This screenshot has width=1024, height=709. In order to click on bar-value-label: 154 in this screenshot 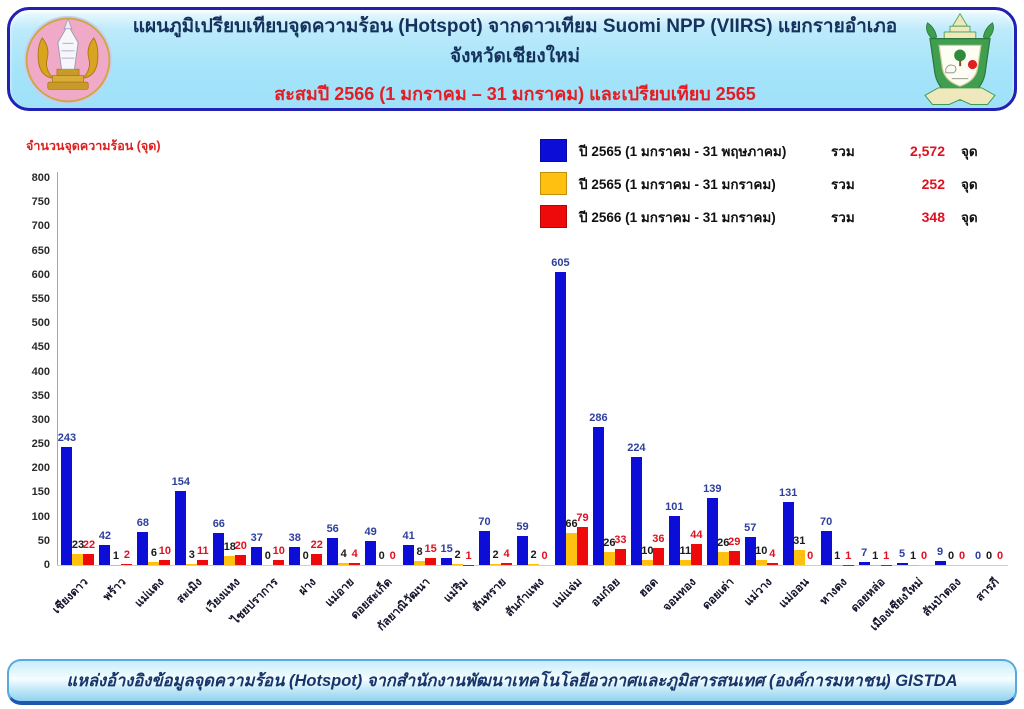, I will do `click(181, 481)`.